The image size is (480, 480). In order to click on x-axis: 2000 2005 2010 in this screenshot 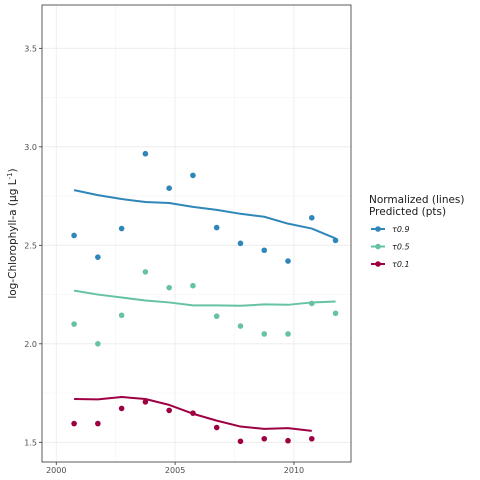, I will do `click(175, 468)`.